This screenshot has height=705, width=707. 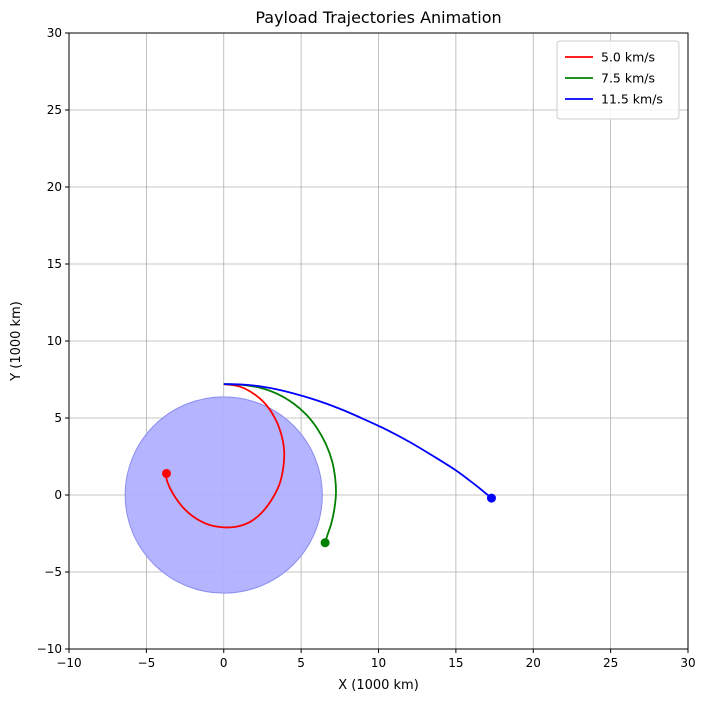 What do you see at coordinates (378, 685) in the screenshot?
I see `x-axis-label: X (1000 km)` at bounding box center [378, 685].